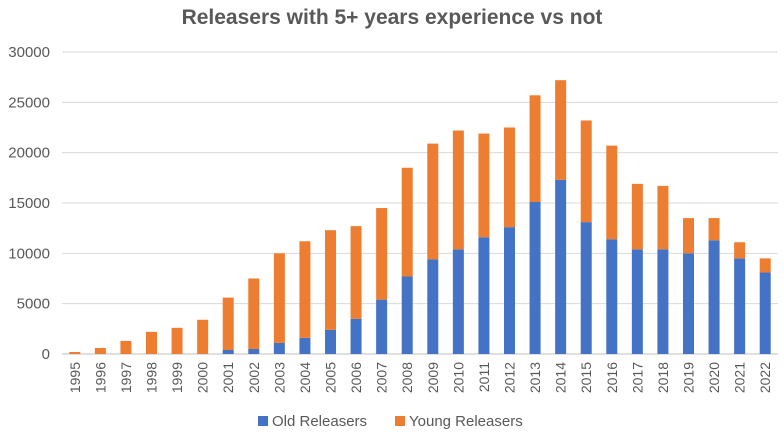 This screenshot has width=784, height=440. Describe the element at coordinates (689, 377) in the screenshot. I see `x-tick-label: 2019` at that location.